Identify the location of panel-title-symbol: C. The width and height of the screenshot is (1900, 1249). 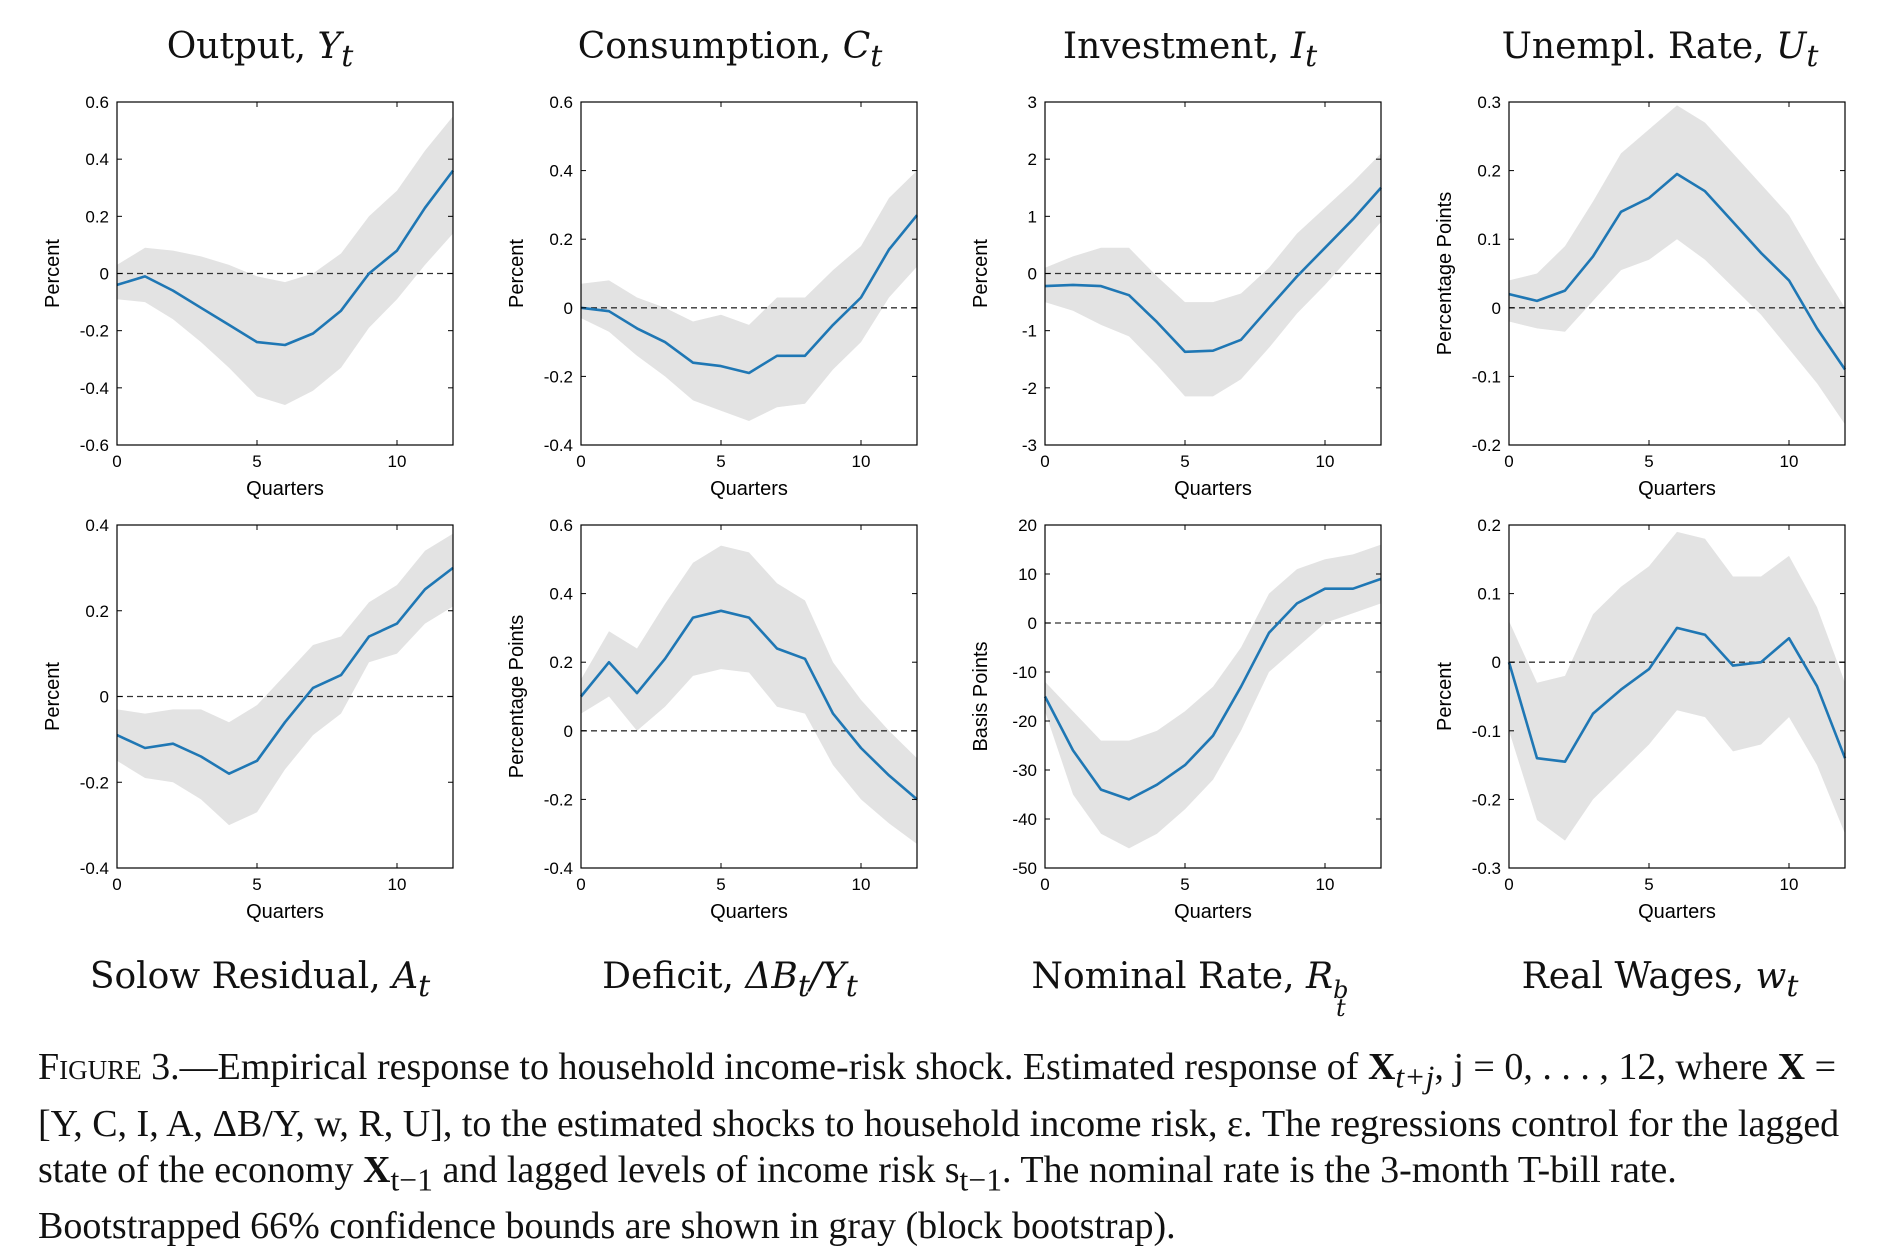
(856, 46).